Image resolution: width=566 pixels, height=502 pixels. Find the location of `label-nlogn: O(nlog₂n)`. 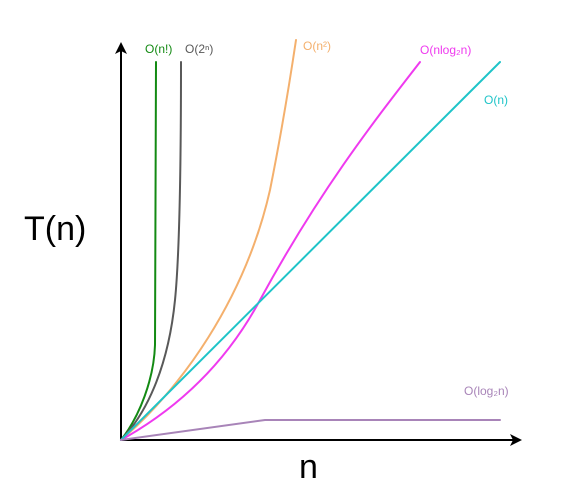

label-nlogn: O(nlog₂n) is located at coordinates (445, 50).